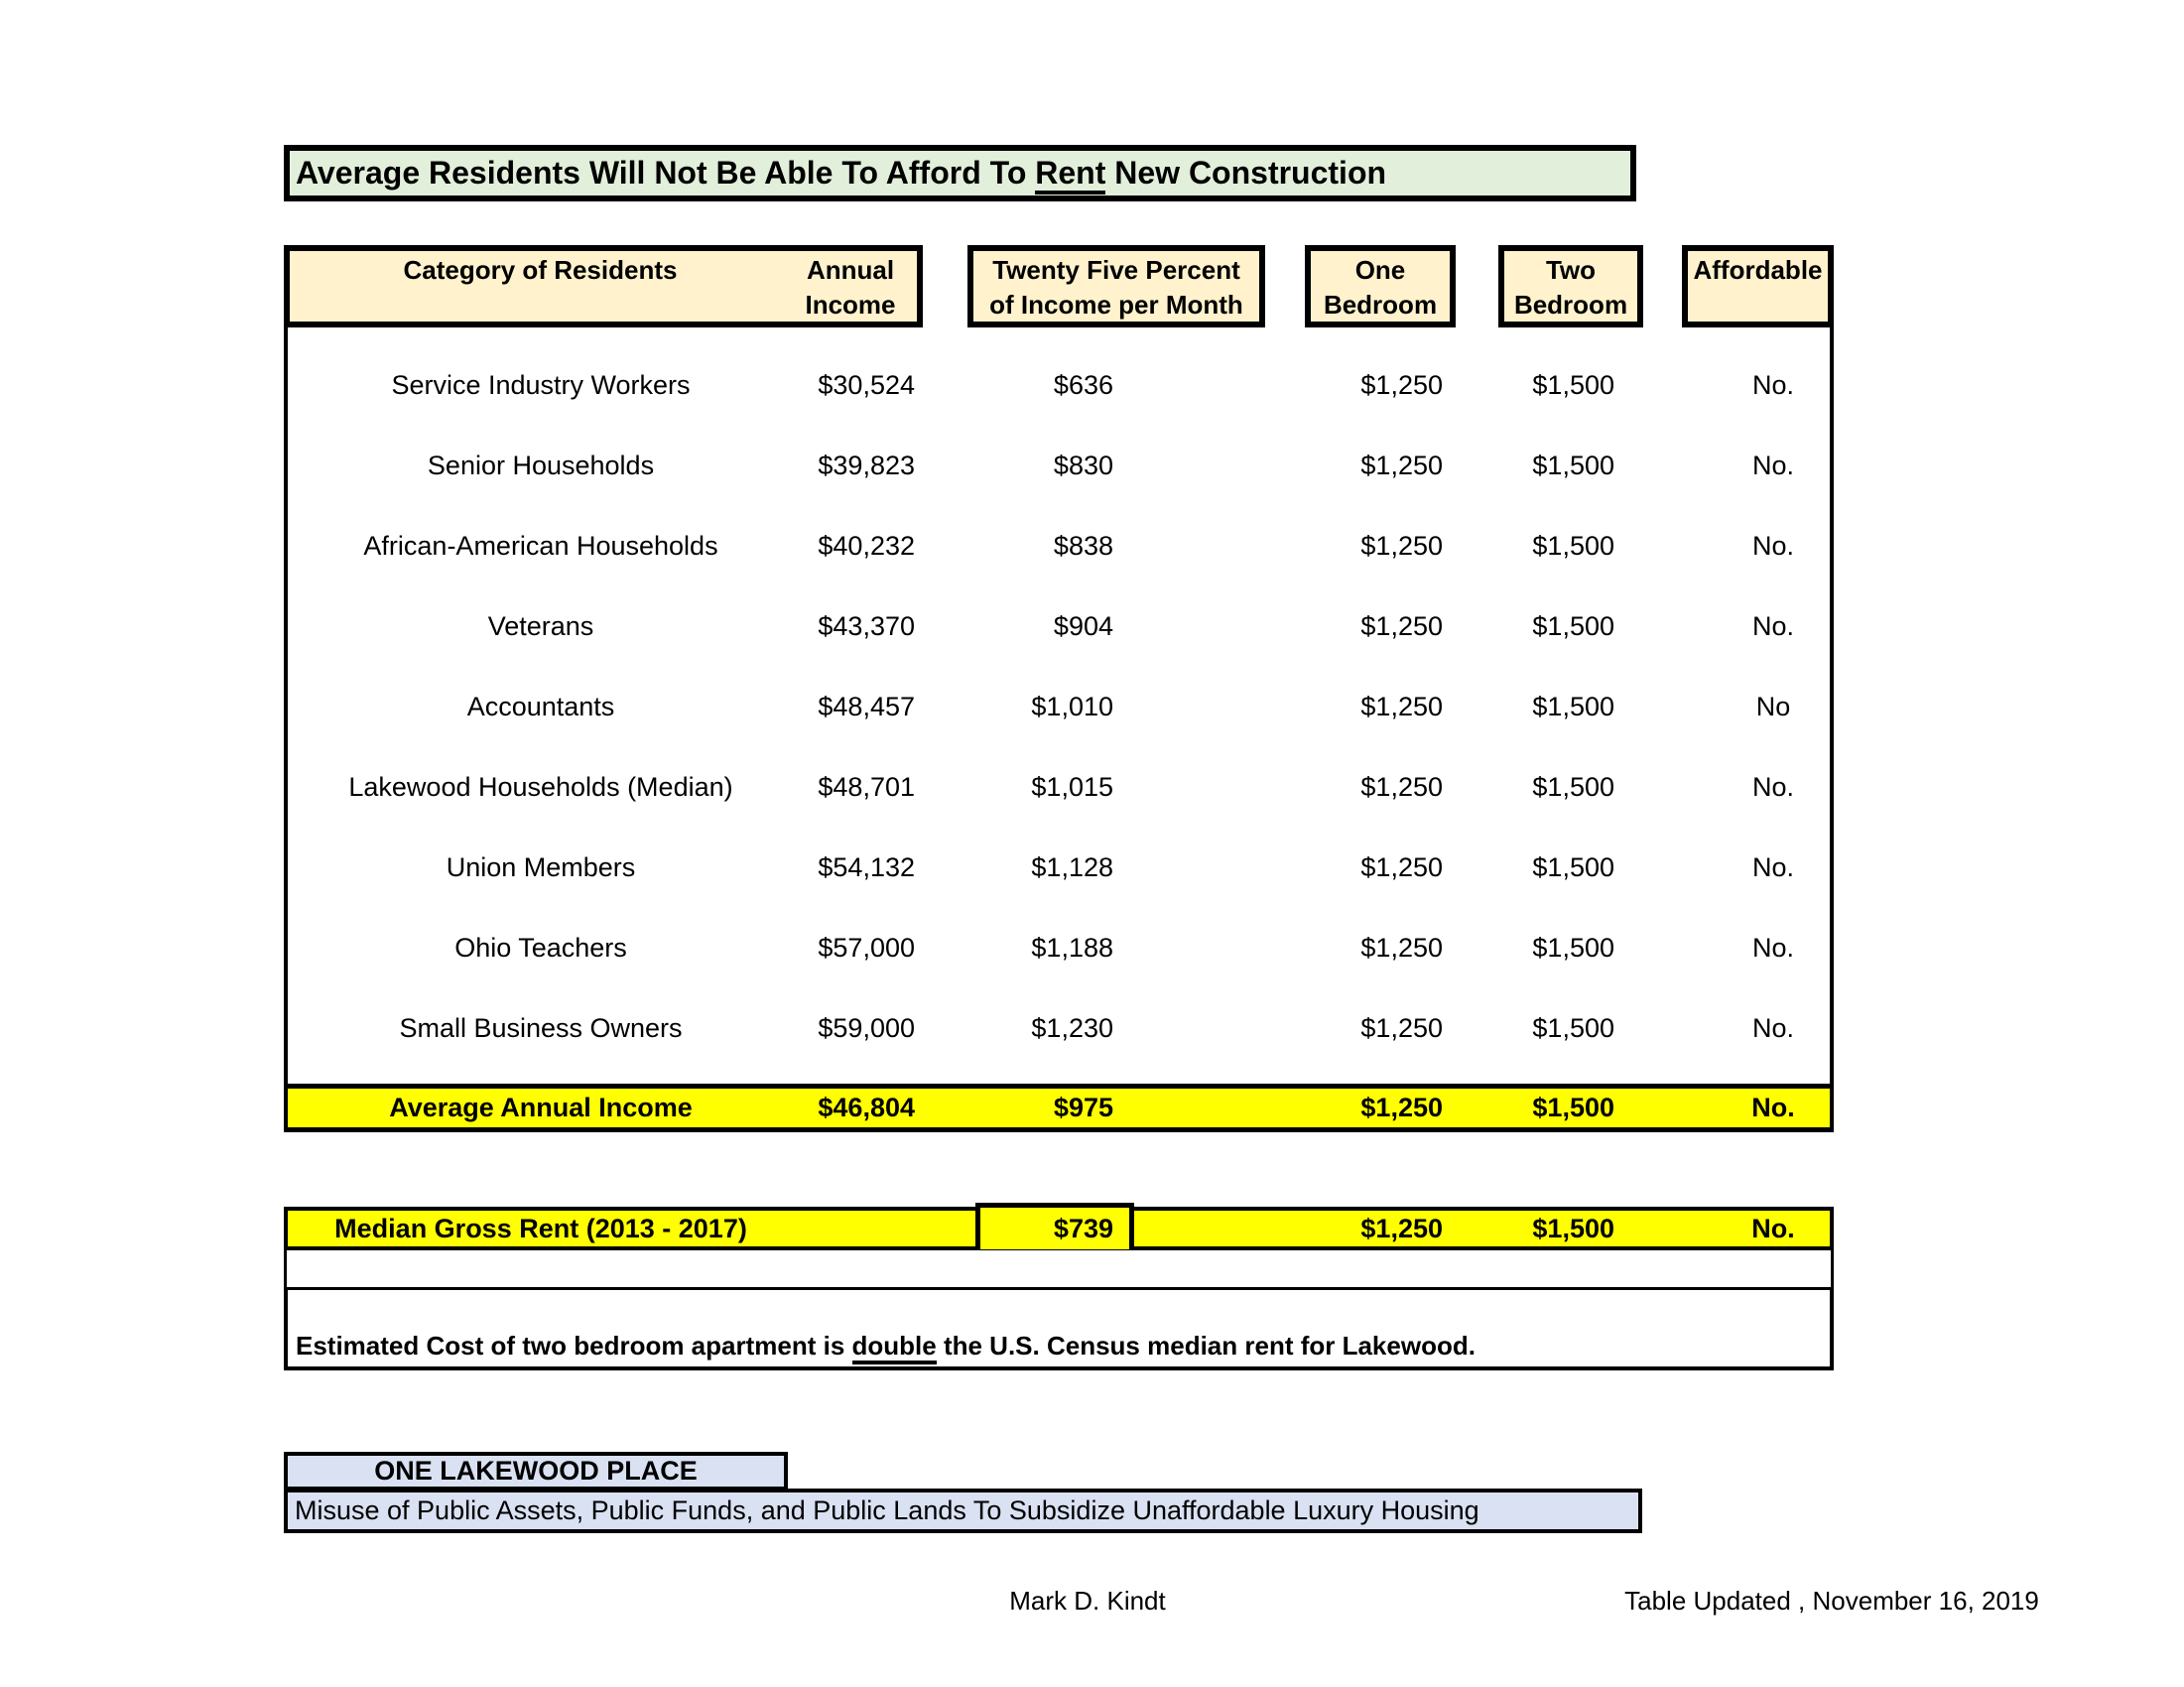  I want to click on cell-annual-income: $40,232, so click(866, 546).